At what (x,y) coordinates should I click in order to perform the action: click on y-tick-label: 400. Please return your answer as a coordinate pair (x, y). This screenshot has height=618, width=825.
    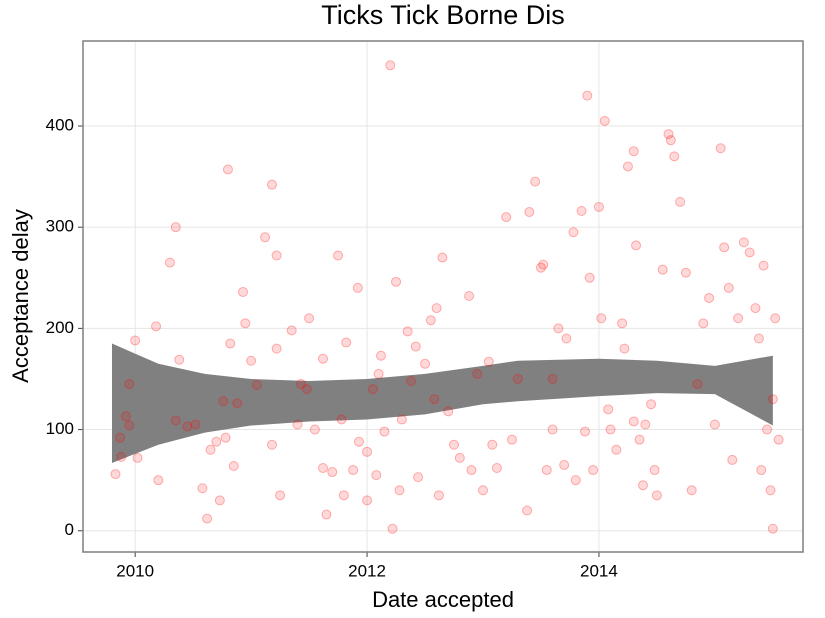
    Looking at the image, I should click on (60, 124).